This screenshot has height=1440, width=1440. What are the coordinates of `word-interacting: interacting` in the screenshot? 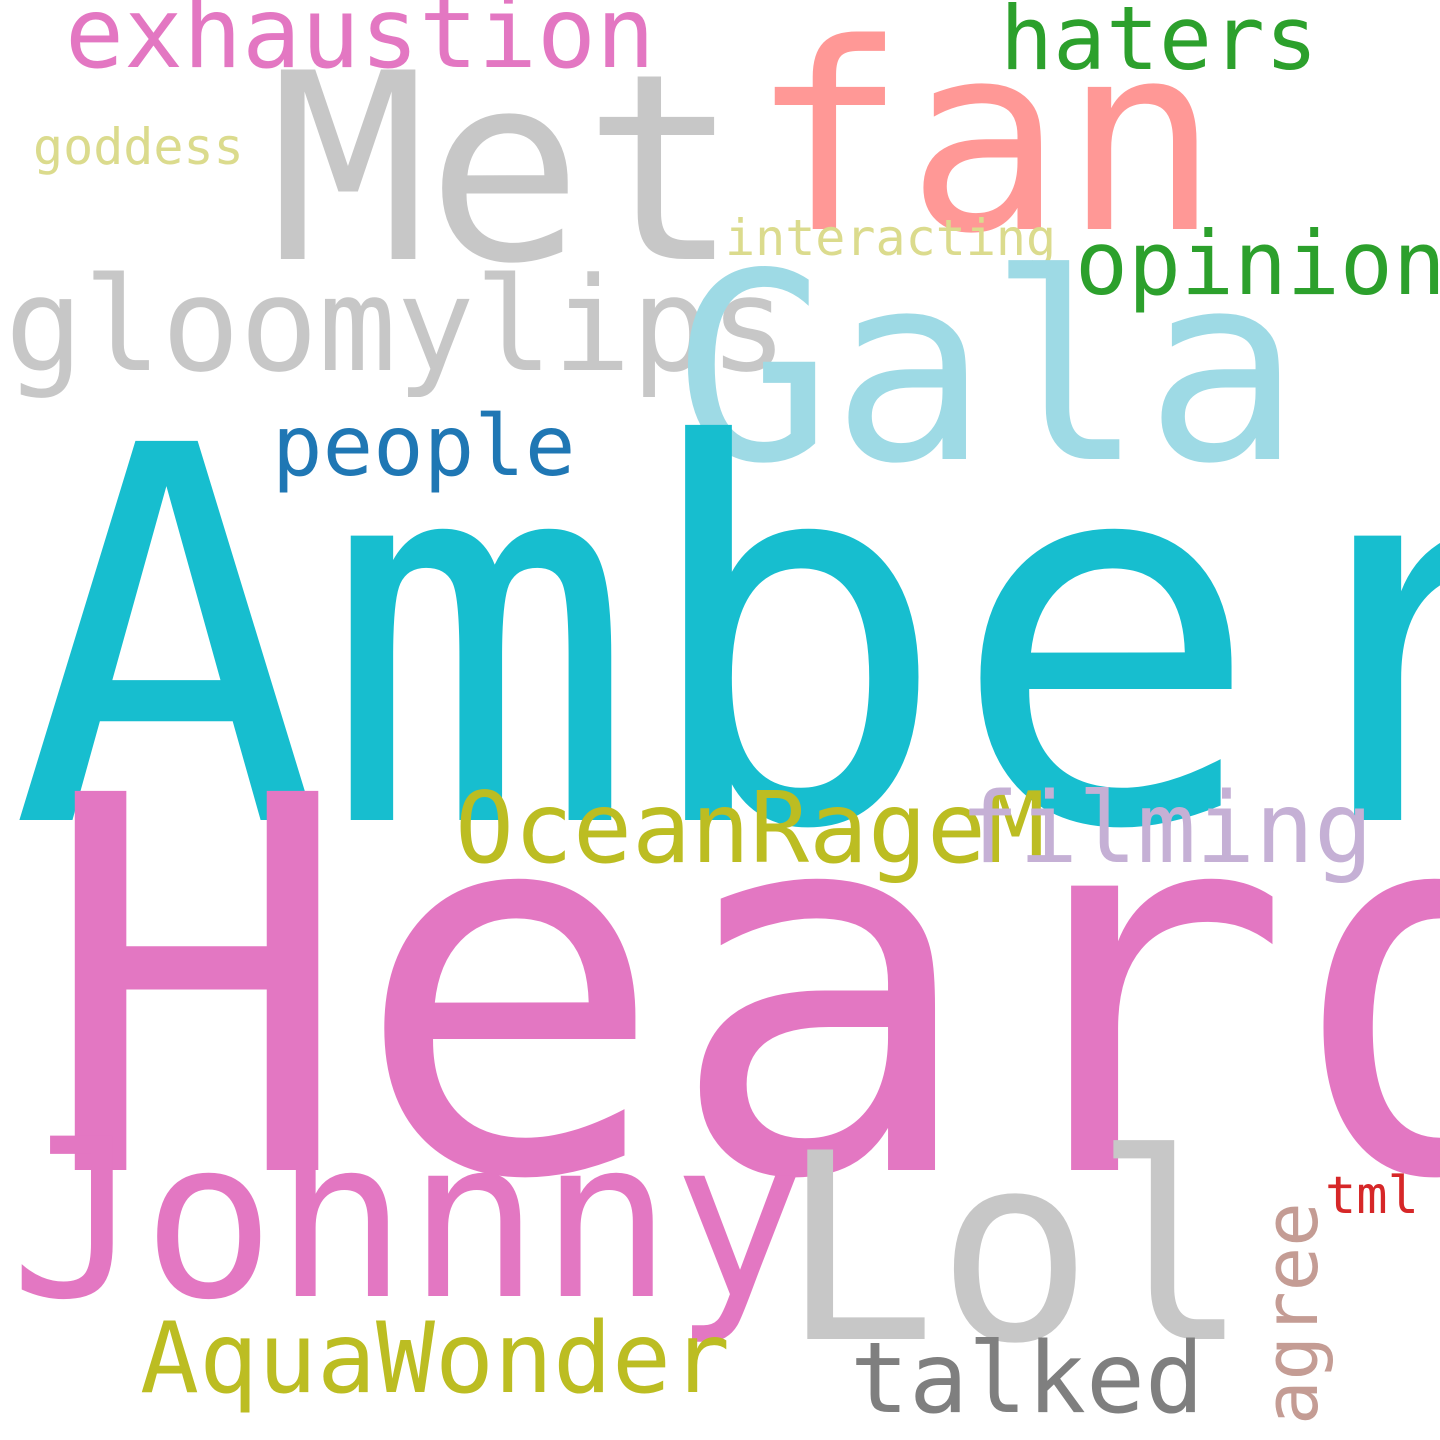 It's located at (891, 238).